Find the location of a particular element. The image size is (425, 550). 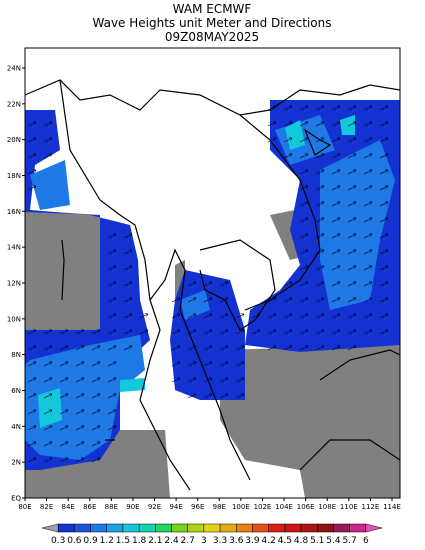

lat-label: 10N is located at coordinates (14, 319).